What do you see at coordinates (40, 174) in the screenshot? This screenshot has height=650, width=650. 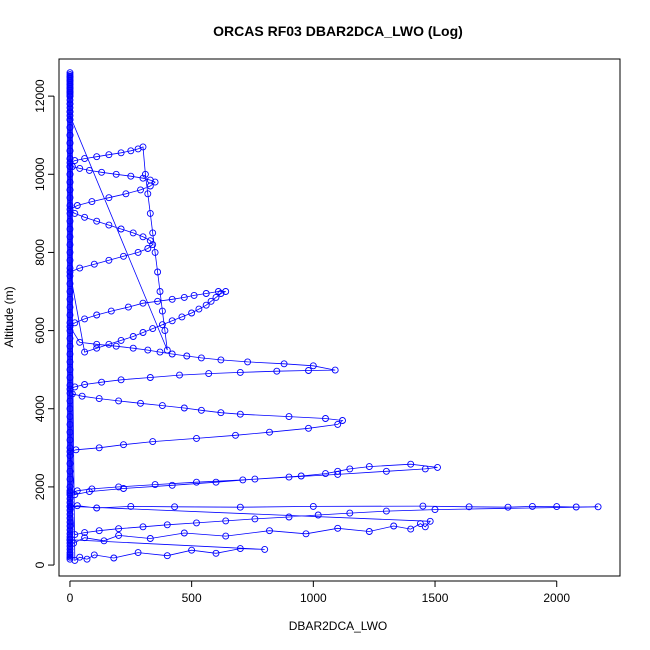 I see `y-tick-label: 10000` at bounding box center [40, 174].